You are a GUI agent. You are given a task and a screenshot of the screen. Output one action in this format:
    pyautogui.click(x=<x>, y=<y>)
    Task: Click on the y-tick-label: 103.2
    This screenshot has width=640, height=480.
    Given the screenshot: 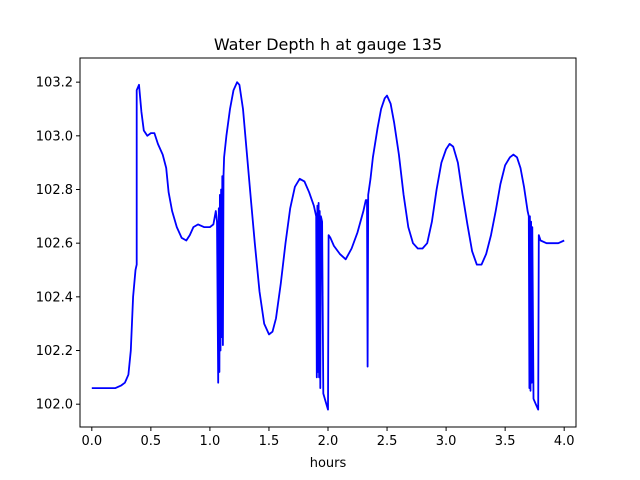 What is the action you would take?
    pyautogui.click(x=54, y=83)
    